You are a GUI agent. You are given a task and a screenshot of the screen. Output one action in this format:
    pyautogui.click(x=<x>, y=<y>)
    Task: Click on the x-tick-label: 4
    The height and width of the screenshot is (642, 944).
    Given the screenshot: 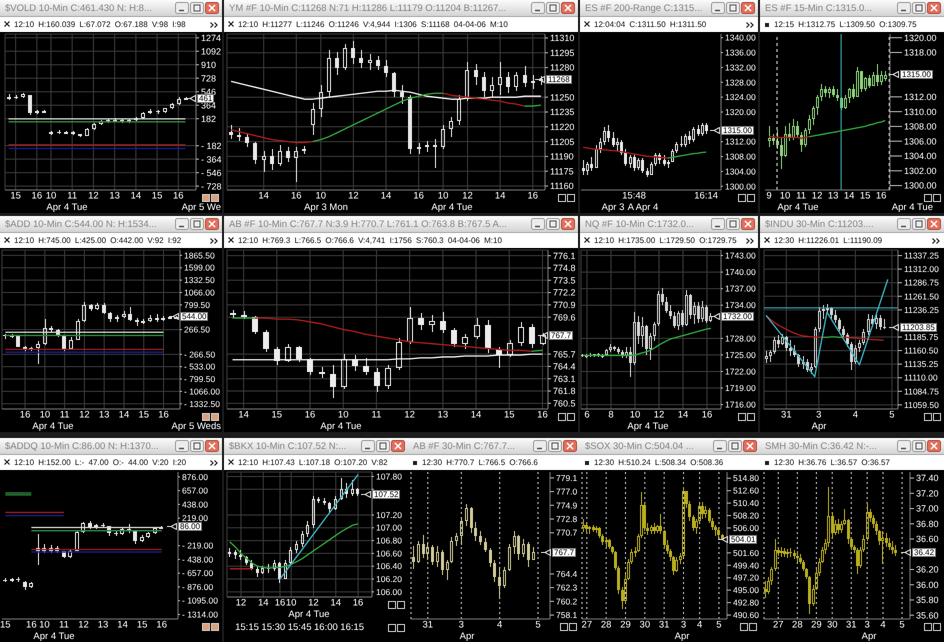 What is the action you would take?
    pyautogui.click(x=883, y=625)
    